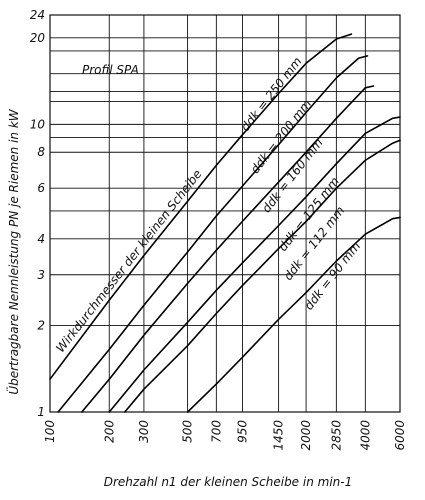 The image size is (425, 500). Describe the element at coordinates (38, 213) in the screenshot. I see `y-tick-labels: 1 2 3 4 6 8 10 20 24` at that location.